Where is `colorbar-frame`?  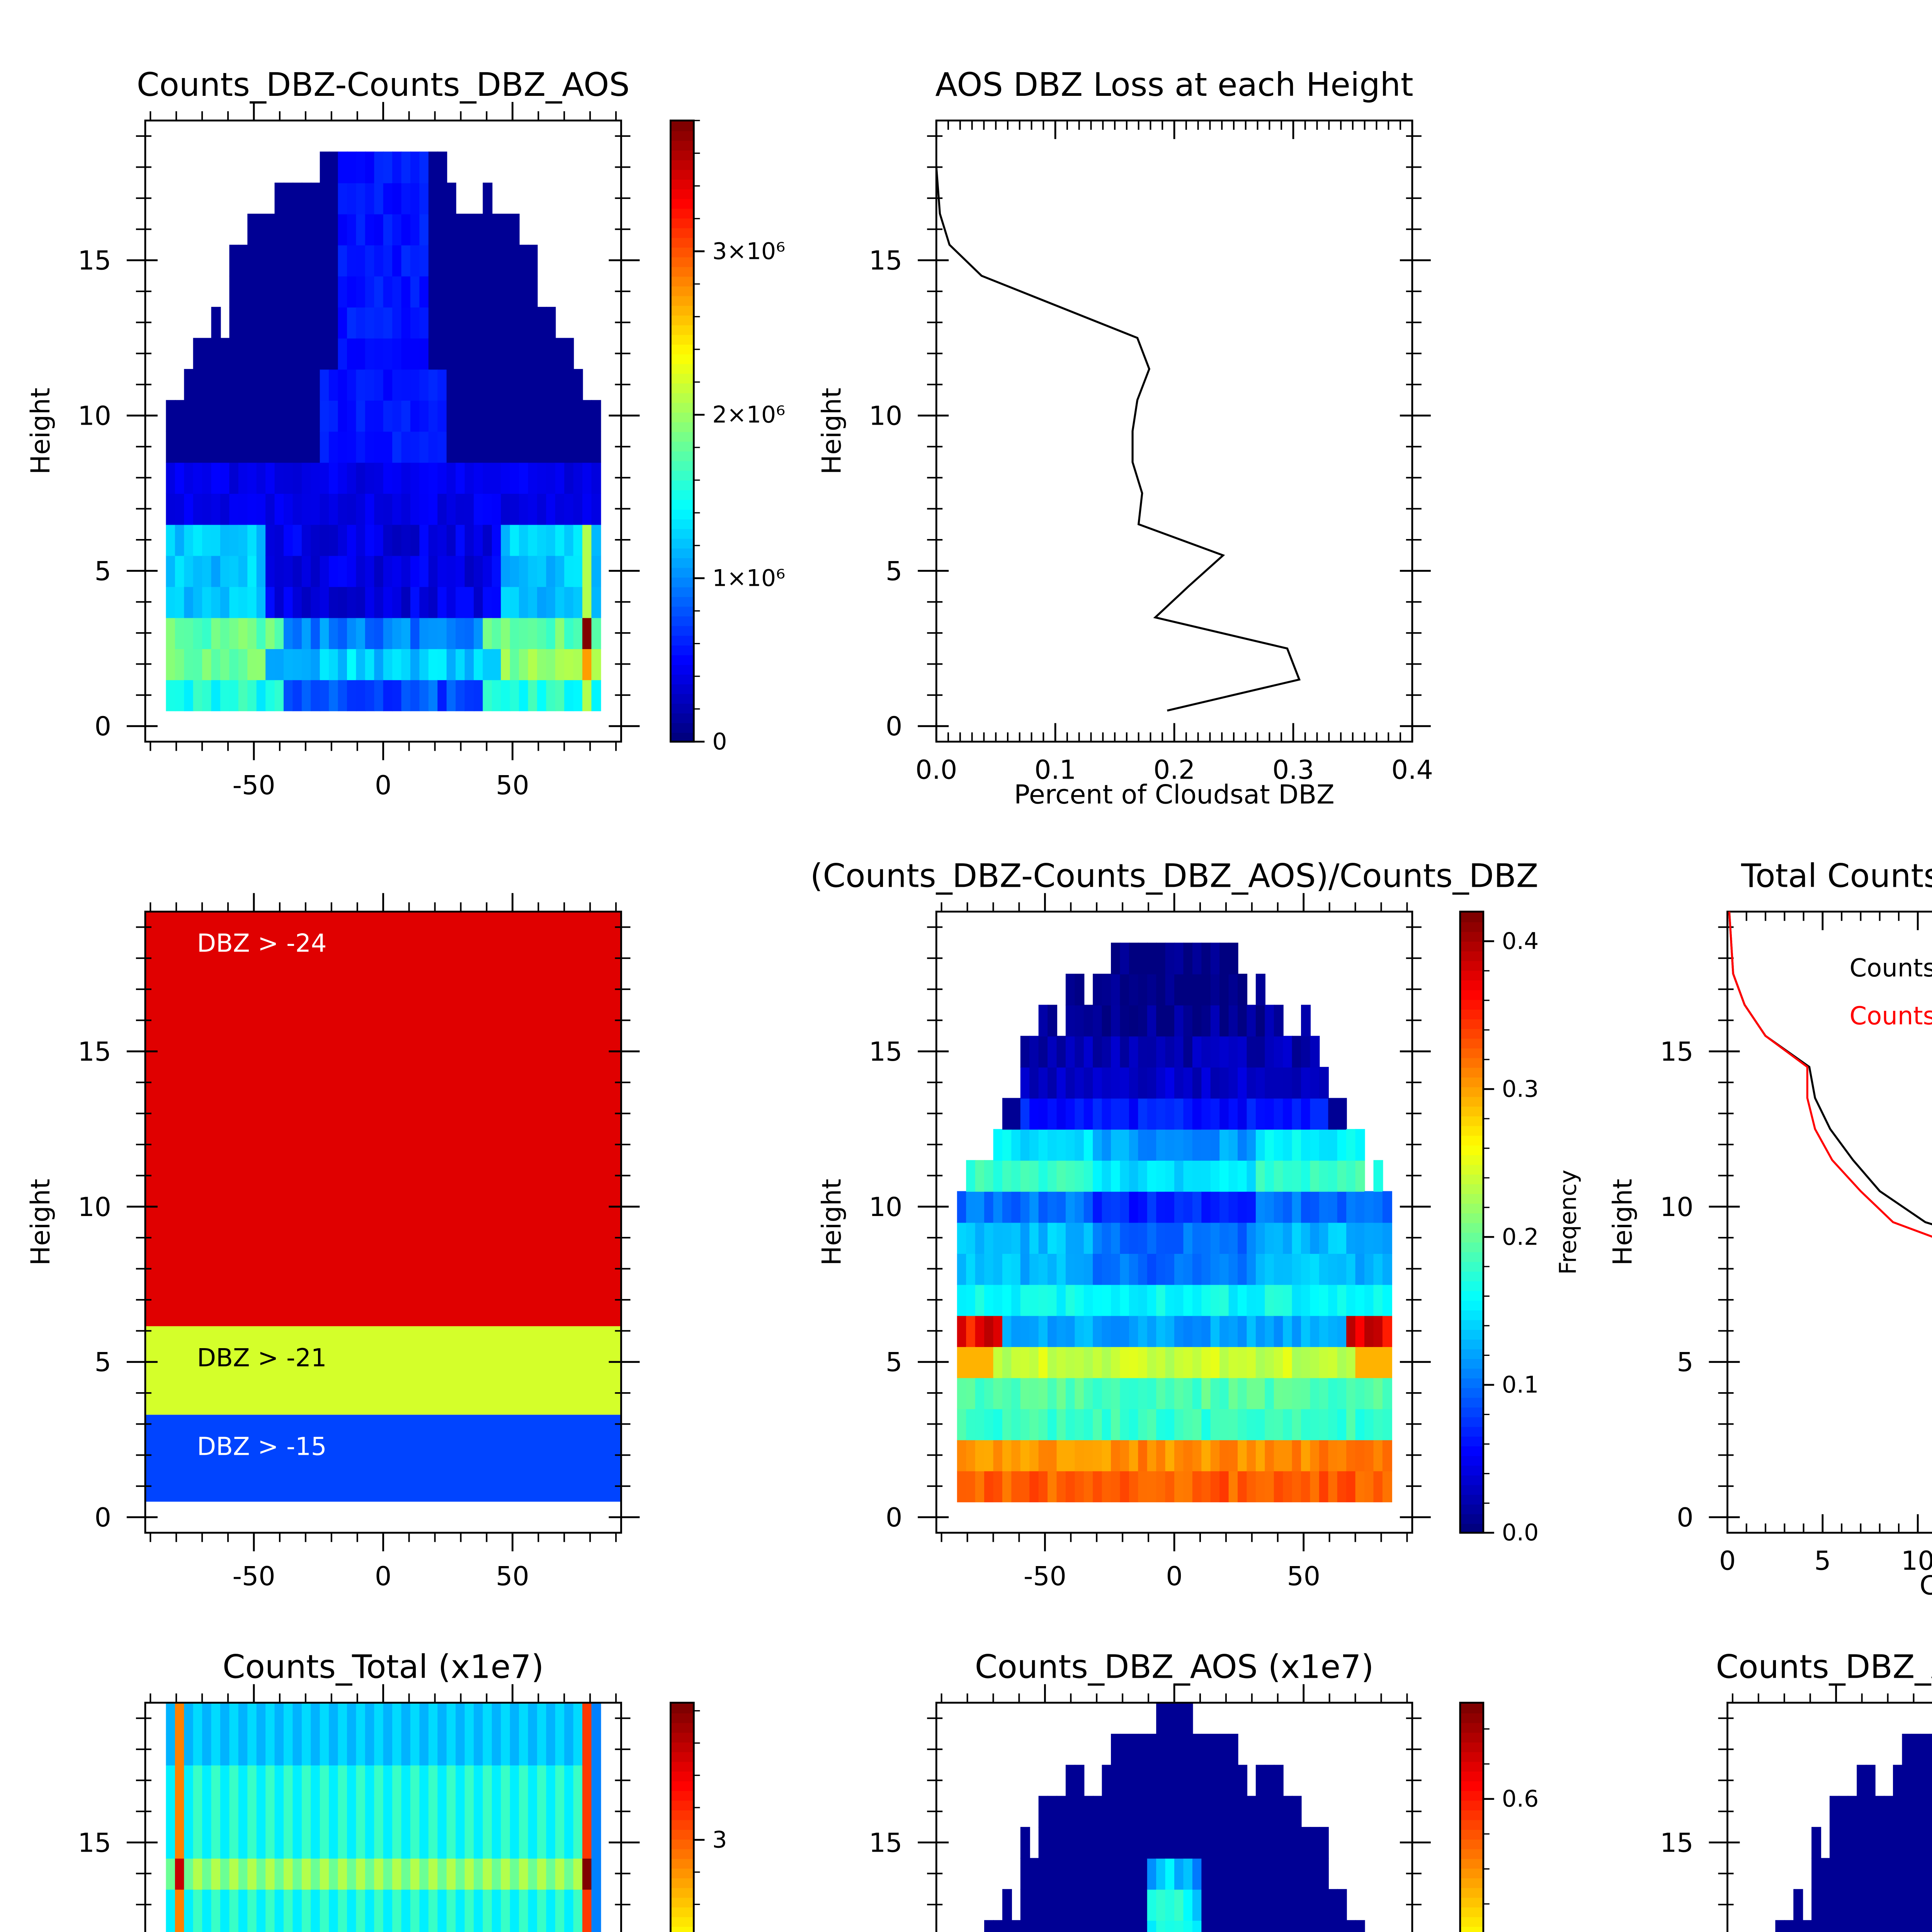 colorbar-frame is located at coordinates (682, 1817).